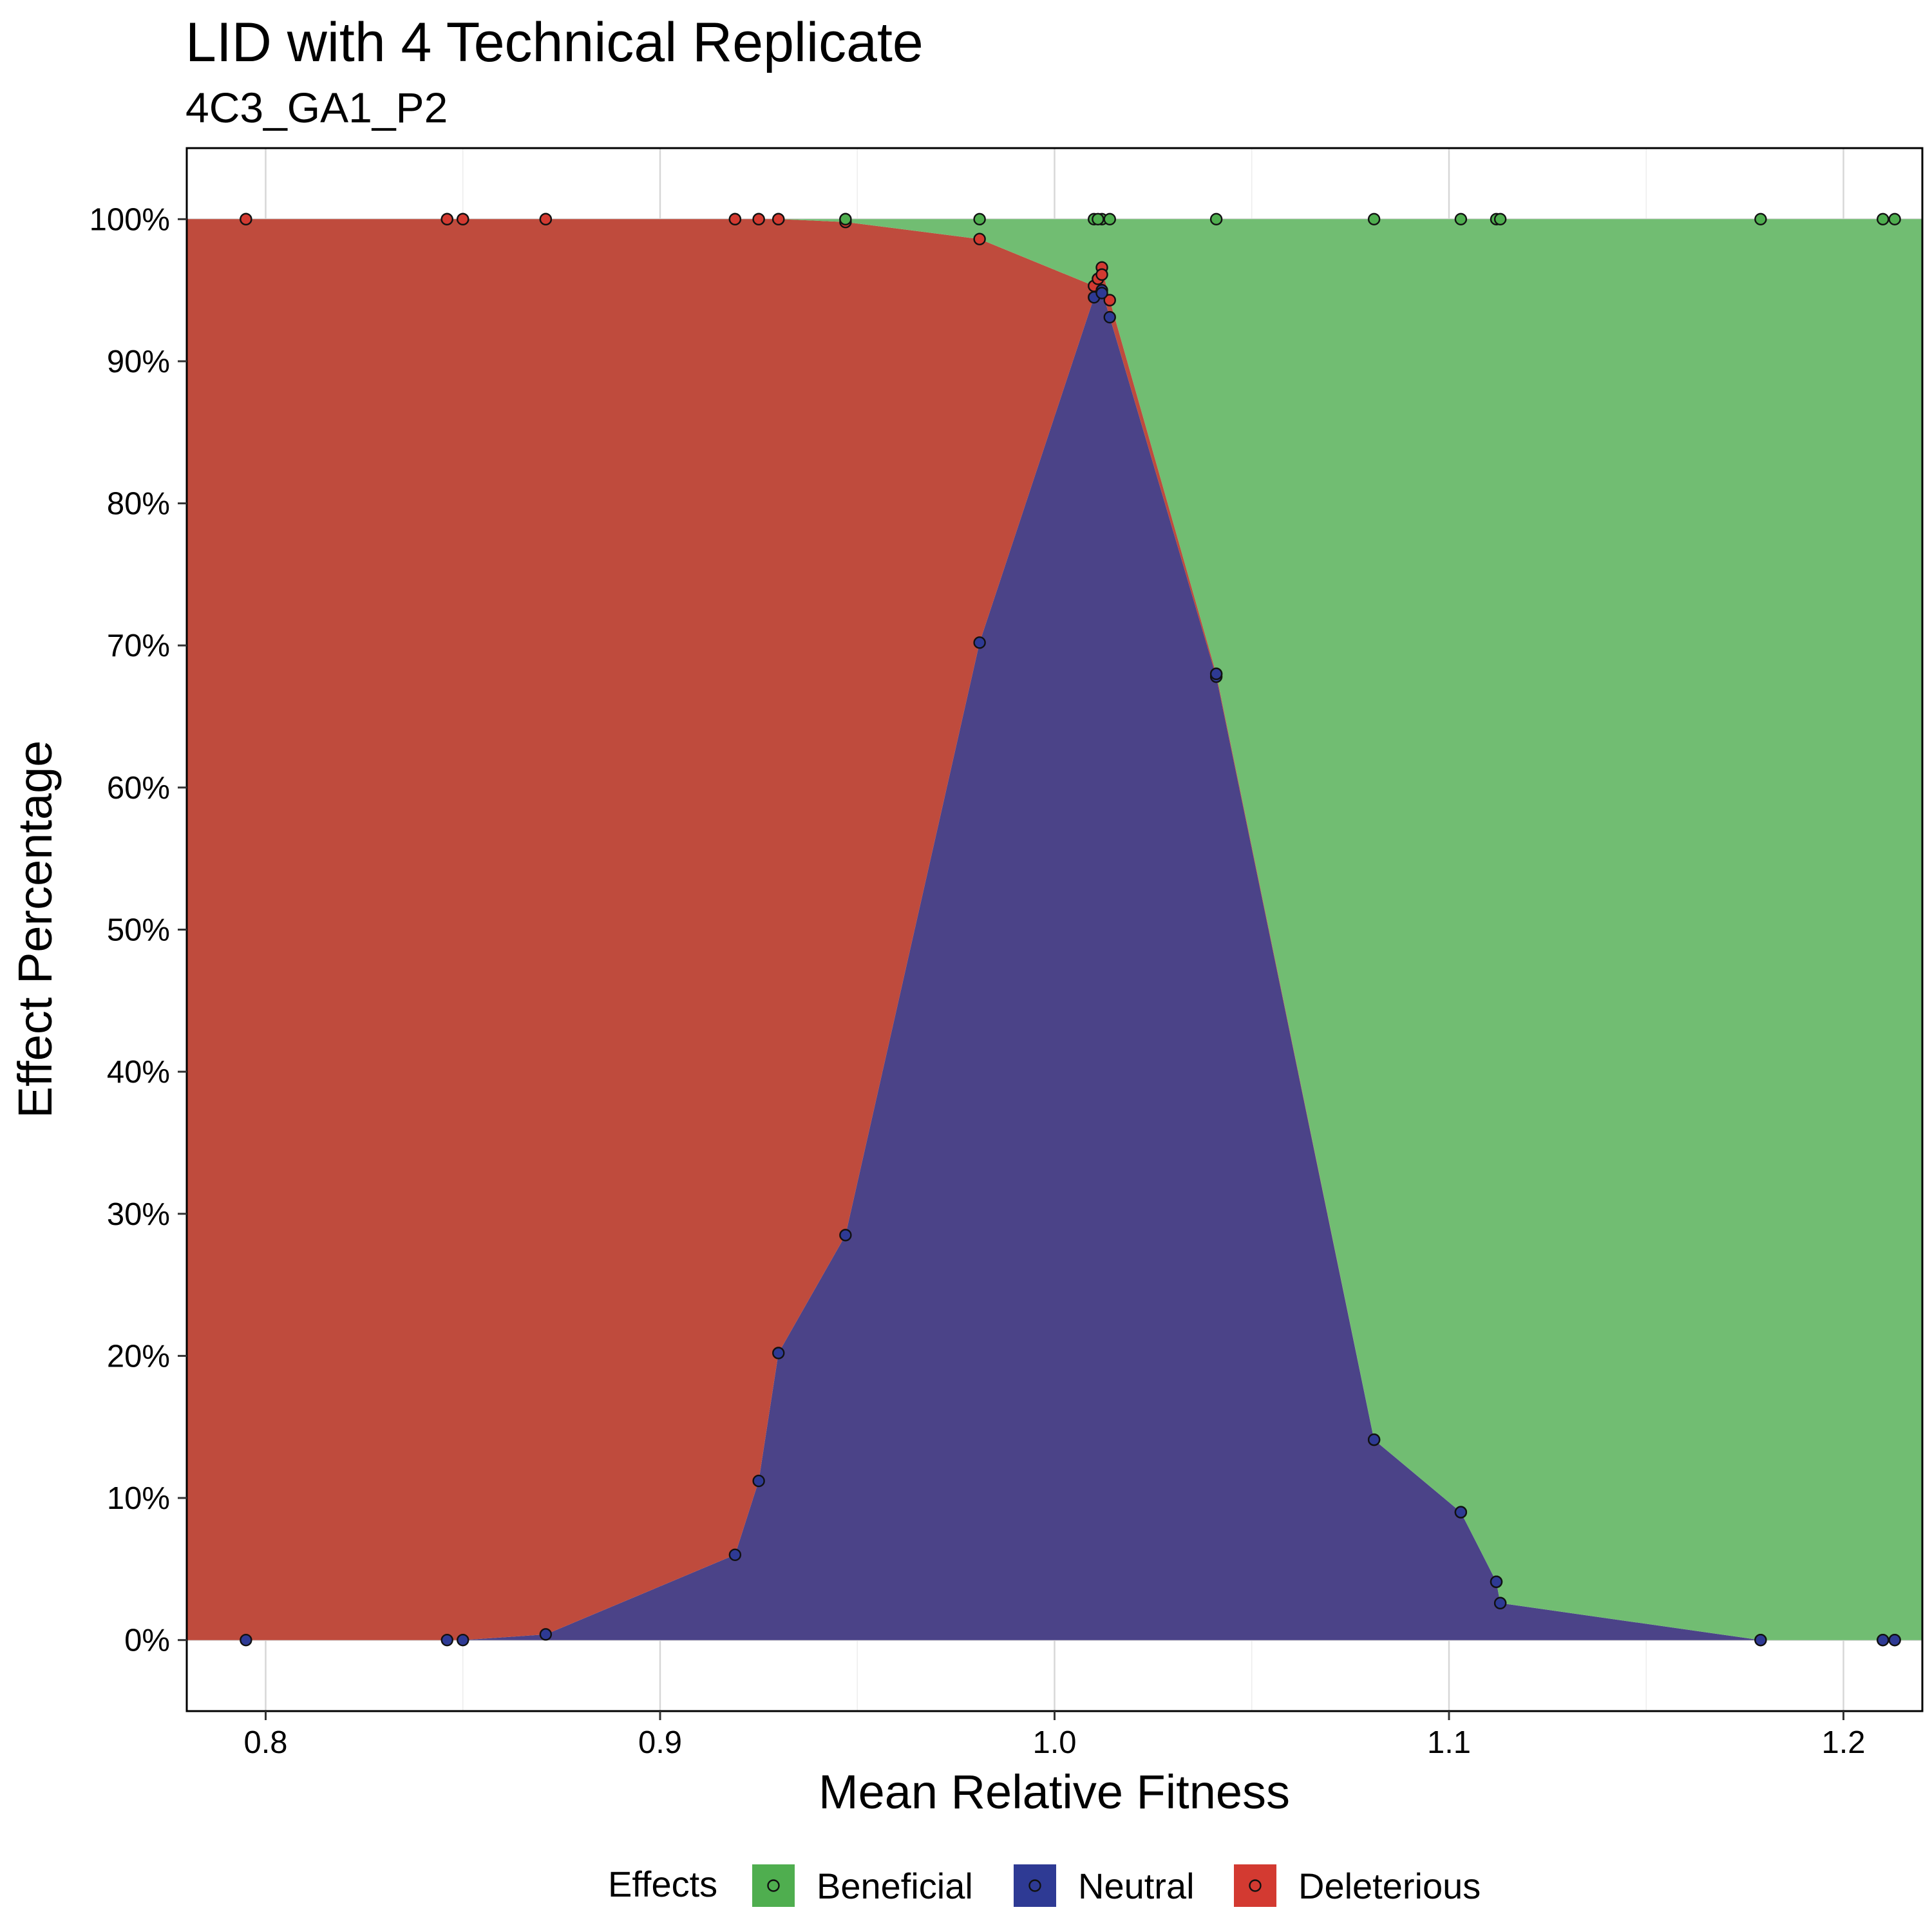 The width and height of the screenshot is (1932, 1932). I want to click on x-tick-label: 1.1, so click(1449, 1742).